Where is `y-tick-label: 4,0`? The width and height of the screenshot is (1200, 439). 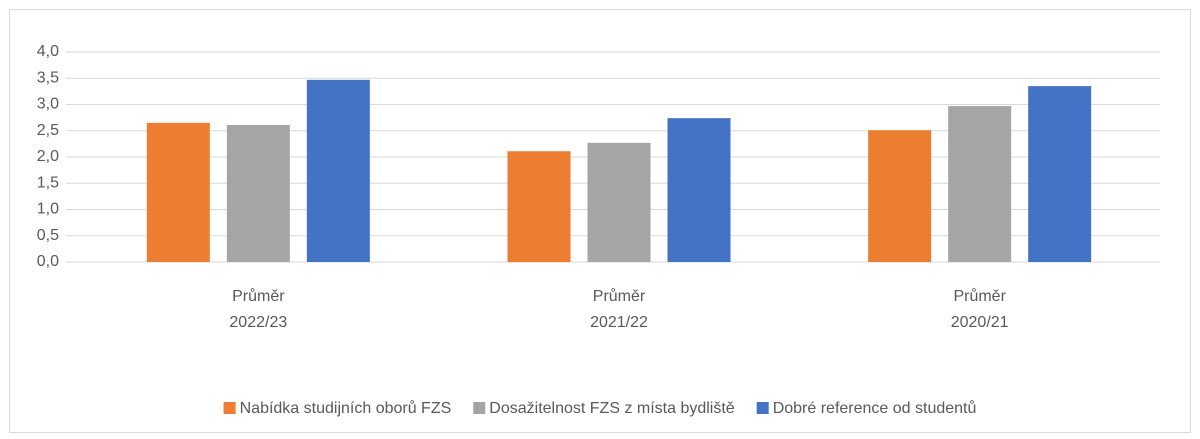 y-tick-label: 4,0 is located at coordinates (48, 51).